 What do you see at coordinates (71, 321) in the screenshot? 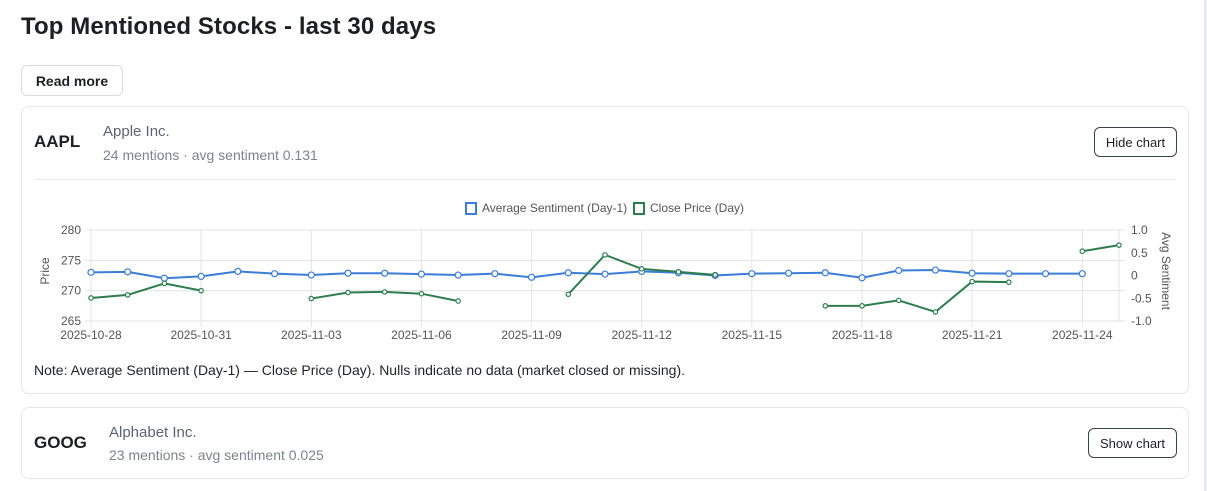
I see `left-tick-label: 265` at bounding box center [71, 321].